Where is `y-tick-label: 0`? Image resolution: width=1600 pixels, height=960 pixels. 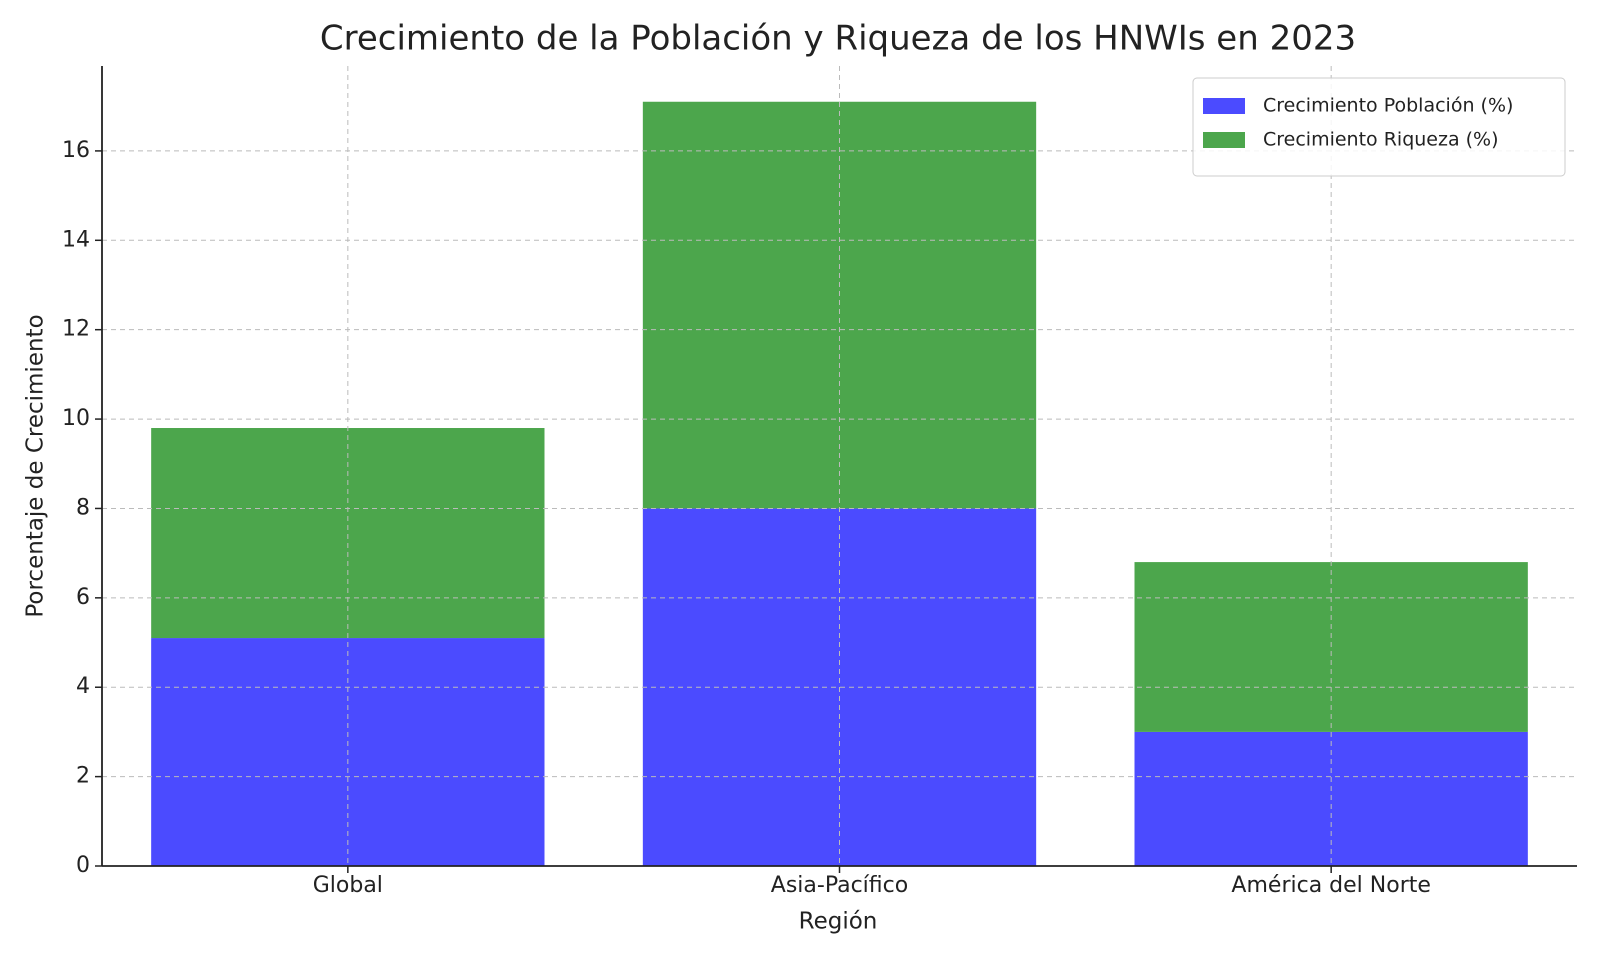
y-tick-label: 0 is located at coordinates (83, 865).